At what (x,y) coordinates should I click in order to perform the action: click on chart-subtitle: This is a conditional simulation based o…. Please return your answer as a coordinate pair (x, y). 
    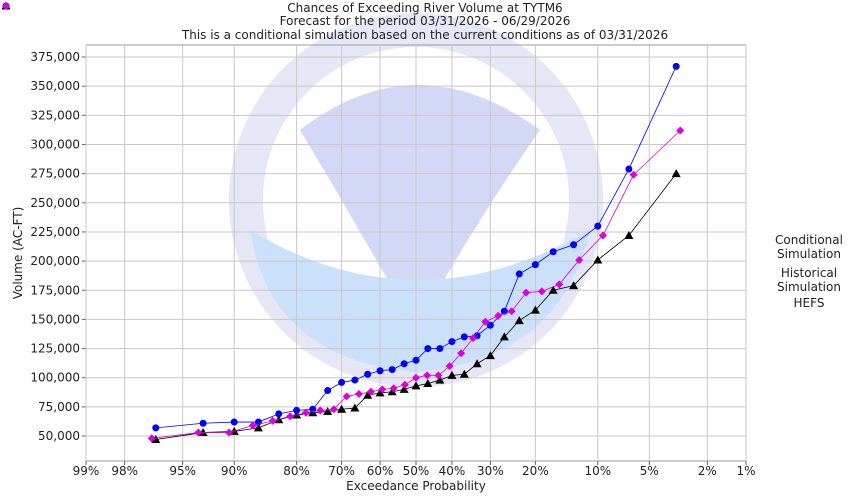
    Looking at the image, I should click on (424, 35).